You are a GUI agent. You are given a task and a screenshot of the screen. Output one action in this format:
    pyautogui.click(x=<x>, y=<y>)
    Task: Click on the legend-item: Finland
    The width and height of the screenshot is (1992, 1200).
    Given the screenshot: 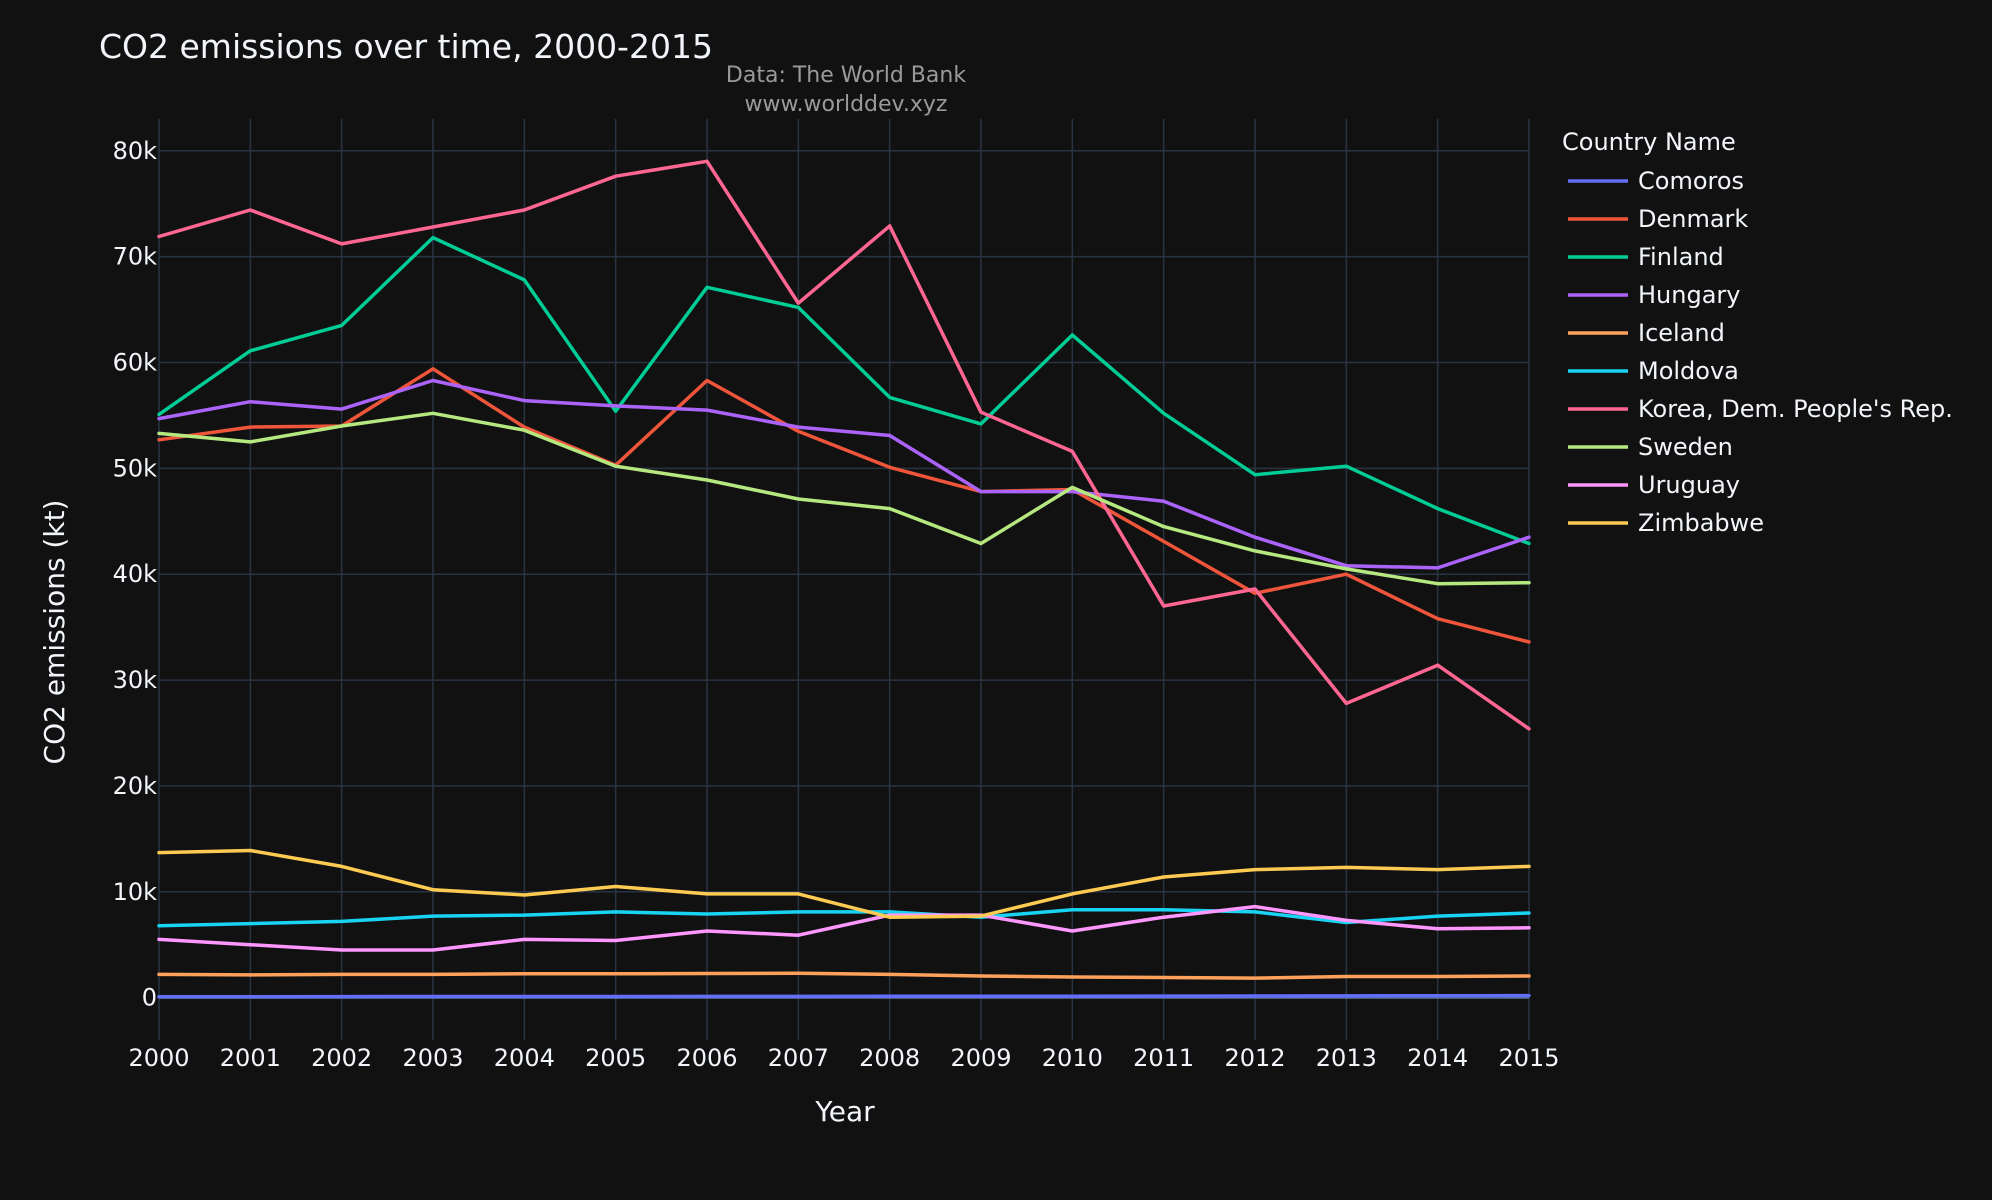 What is the action you would take?
    pyautogui.click(x=1646, y=257)
    